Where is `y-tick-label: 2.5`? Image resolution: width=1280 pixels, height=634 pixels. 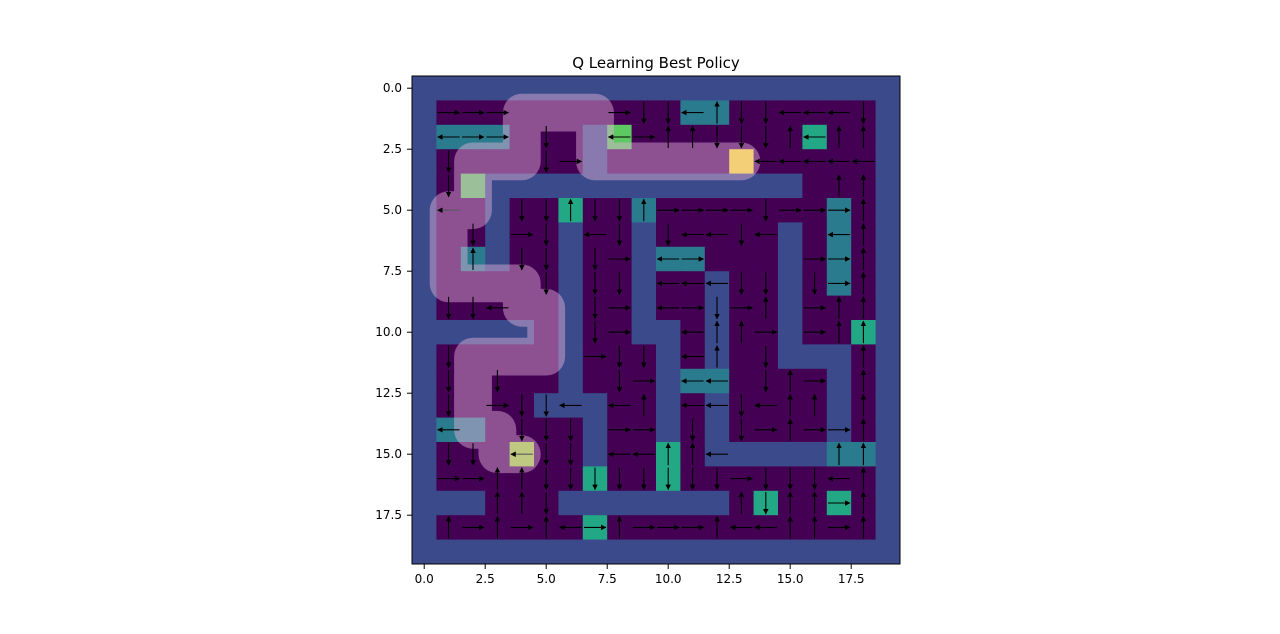 y-tick-label: 2.5 is located at coordinates (392, 149).